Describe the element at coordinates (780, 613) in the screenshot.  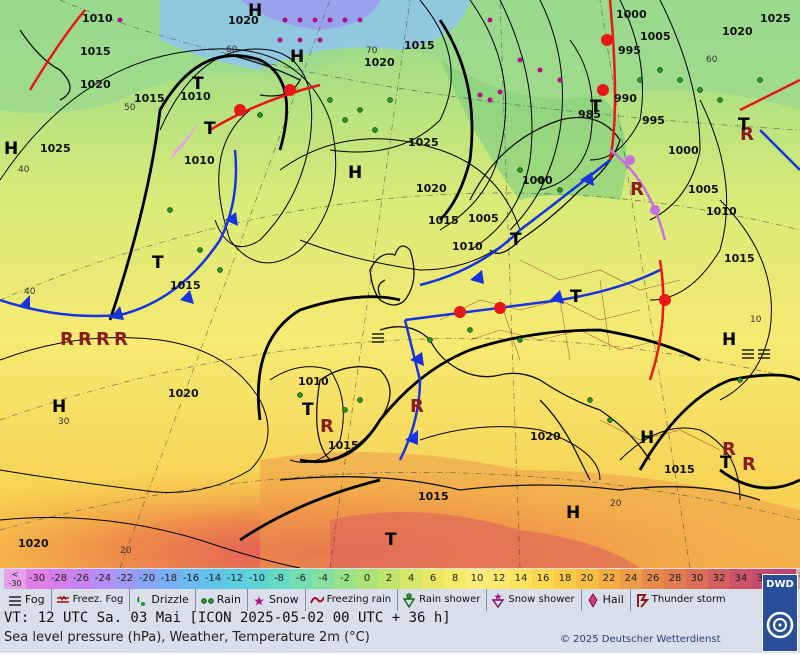
I see `dwd-logo: DWD` at that location.